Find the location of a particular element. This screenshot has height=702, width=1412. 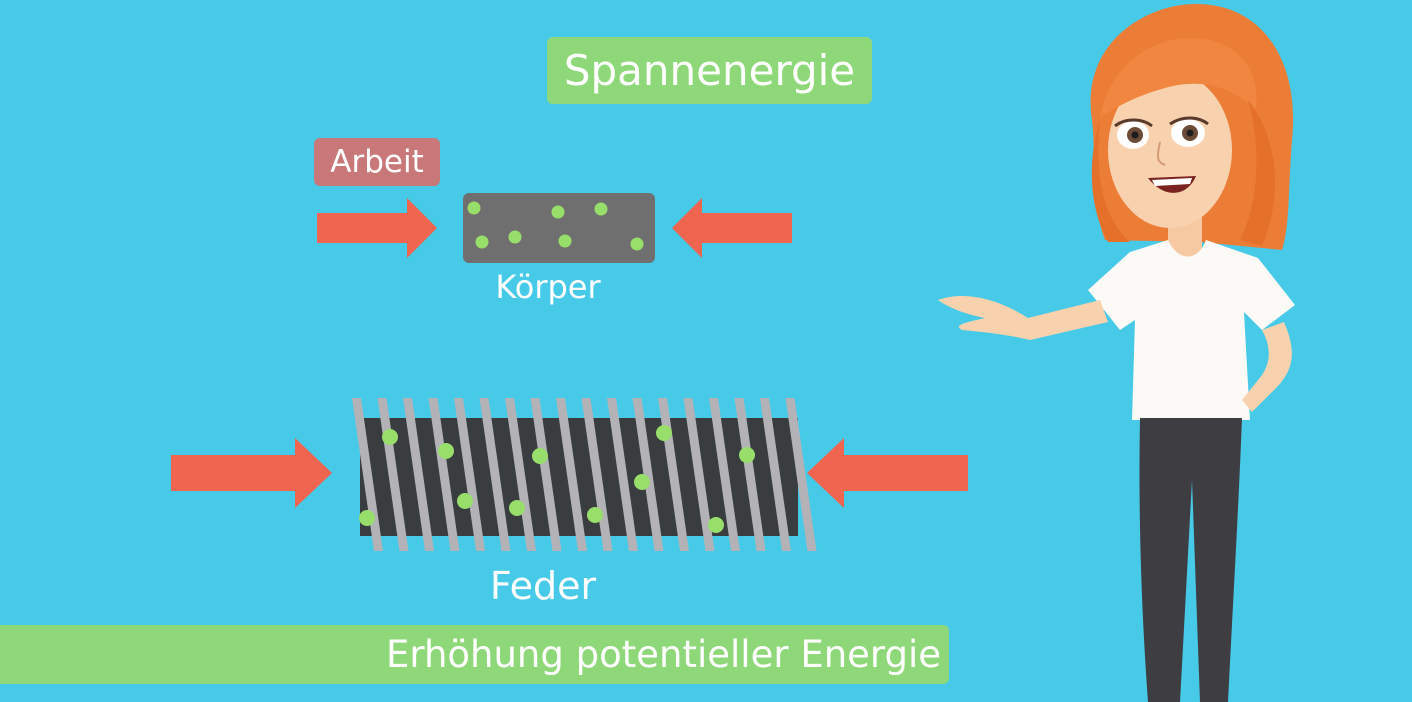

spring-coil is located at coordinates (584, 474).